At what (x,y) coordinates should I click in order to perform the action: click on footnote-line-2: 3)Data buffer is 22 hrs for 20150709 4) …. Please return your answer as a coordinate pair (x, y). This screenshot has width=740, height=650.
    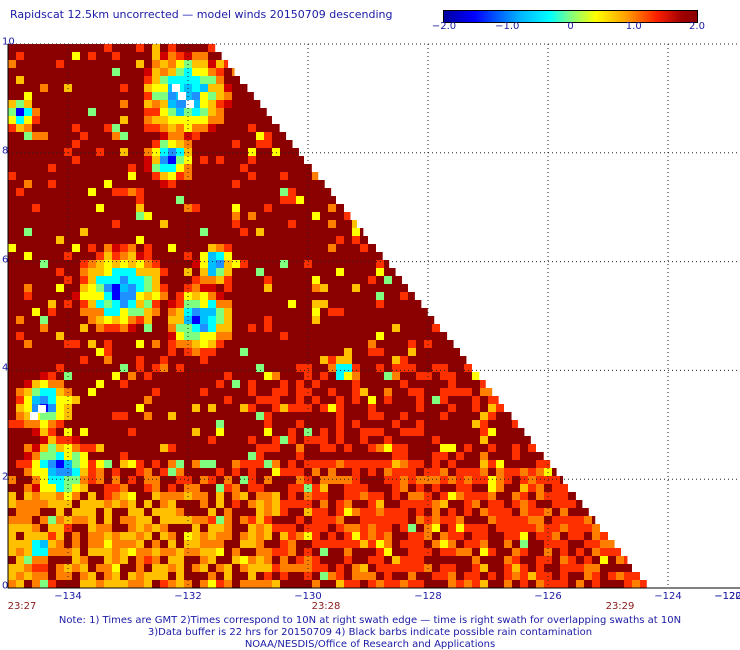
    Looking at the image, I should click on (370, 632).